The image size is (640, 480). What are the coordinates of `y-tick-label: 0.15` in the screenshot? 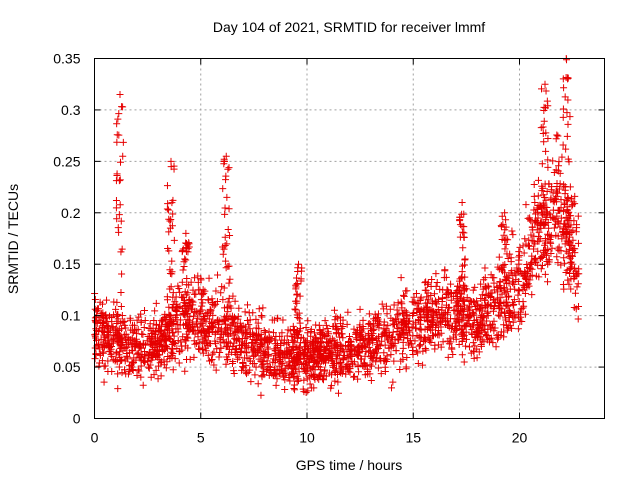 It's located at (66, 264).